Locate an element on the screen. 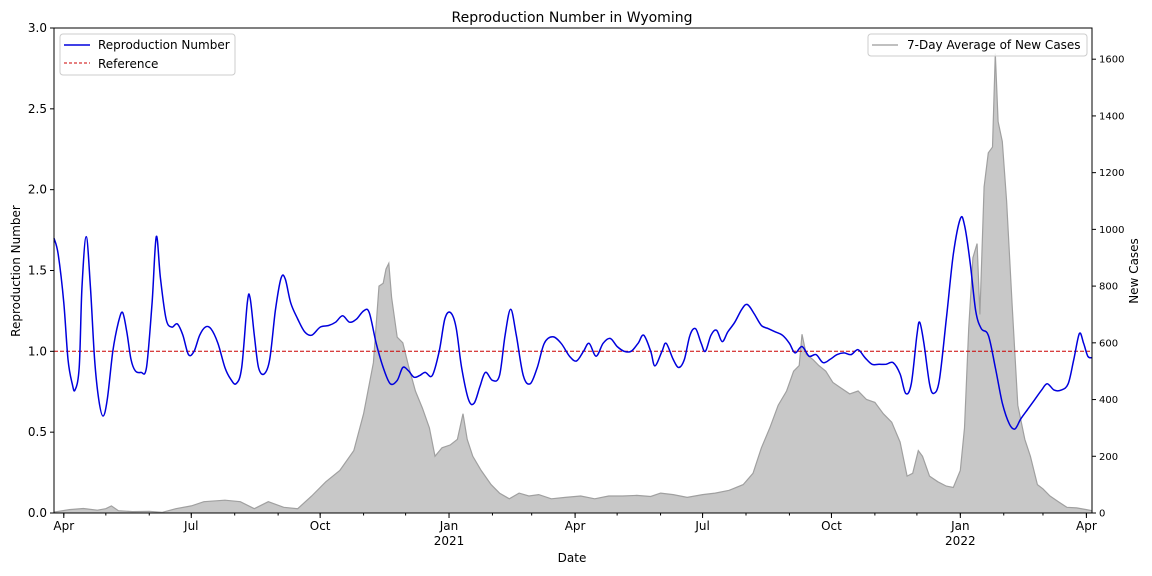  right-tick-label: 1400 is located at coordinates (1111, 116).